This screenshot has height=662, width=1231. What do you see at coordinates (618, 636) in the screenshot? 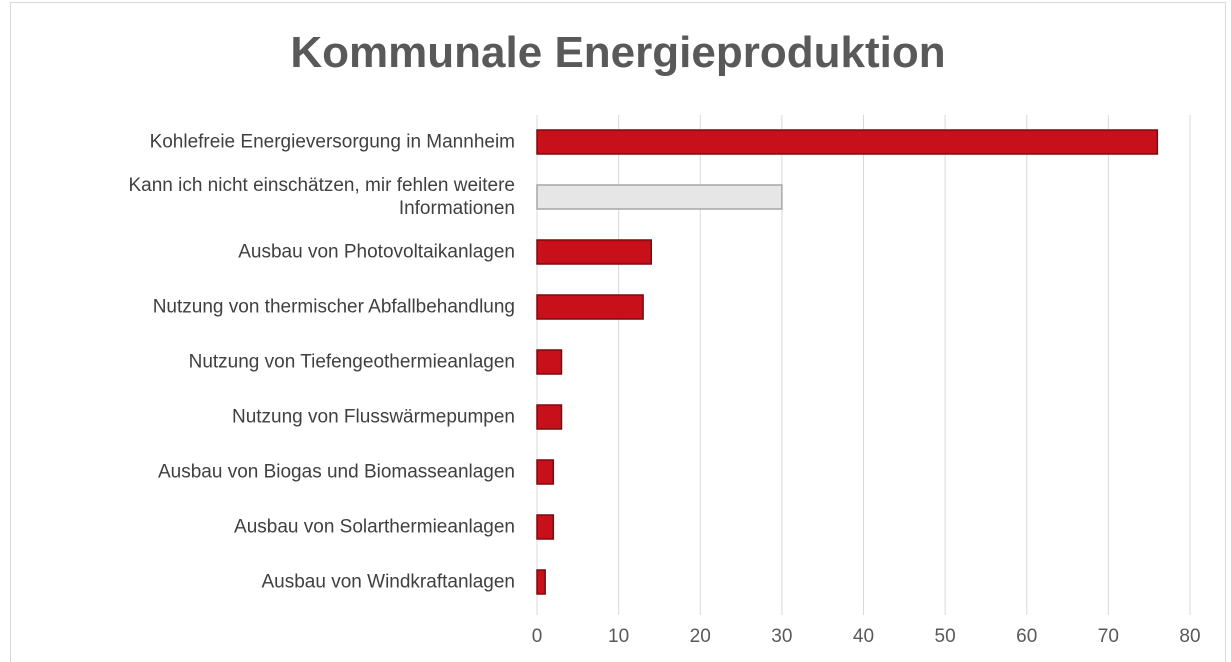
I see `x-tick-label: 10` at bounding box center [618, 636].